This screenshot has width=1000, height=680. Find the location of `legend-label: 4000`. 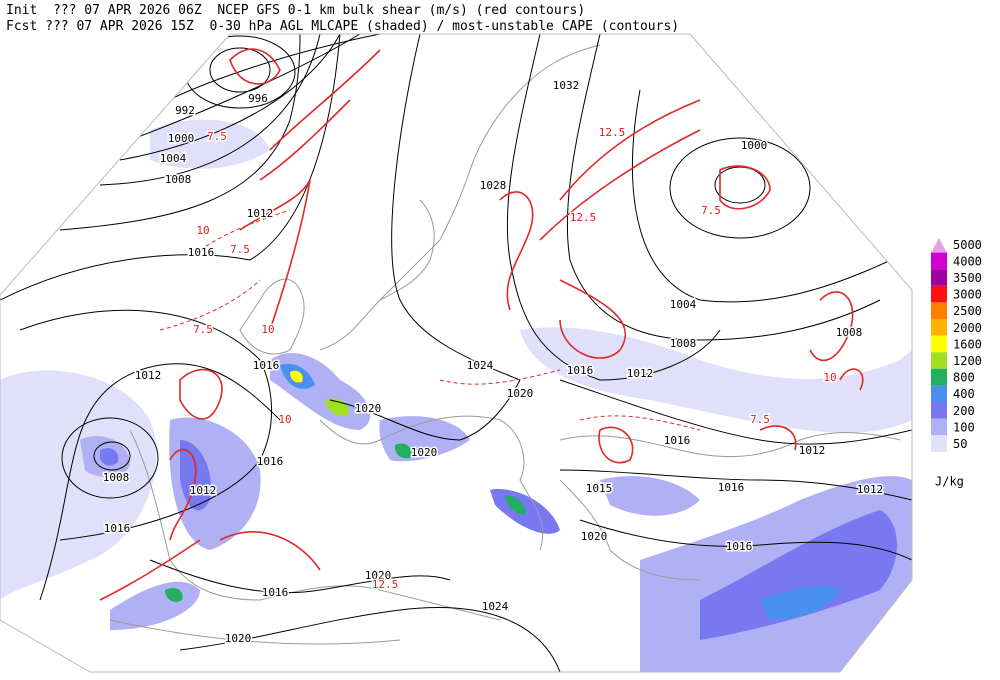

legend-label: 4000 is located at coordinates (967, 261).